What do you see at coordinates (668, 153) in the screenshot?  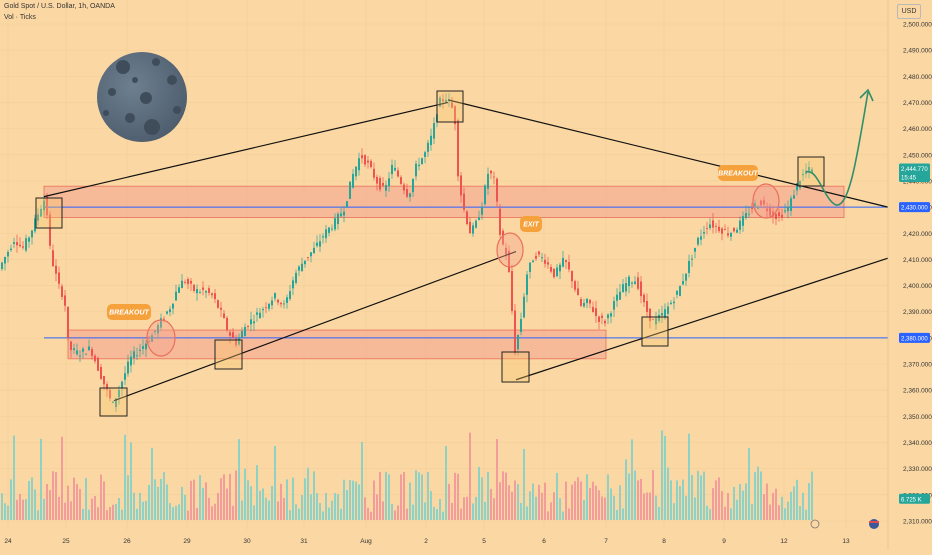 I see `trend-line` at bounding box center [668, 153].